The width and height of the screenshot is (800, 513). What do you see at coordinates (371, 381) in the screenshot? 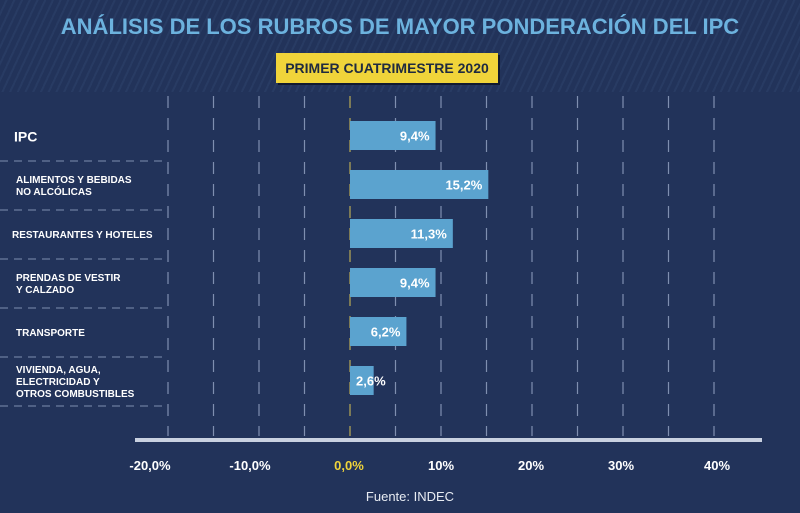
I see `data-label: 2,6%` at bounding box center [371, 381].